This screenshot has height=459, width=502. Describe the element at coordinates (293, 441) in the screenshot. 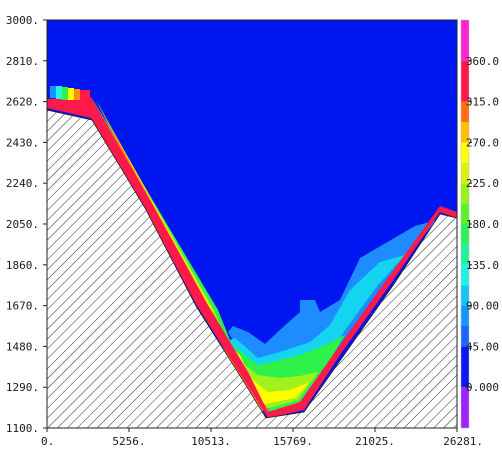

I see `x-tick-label: 15769.` at that location.